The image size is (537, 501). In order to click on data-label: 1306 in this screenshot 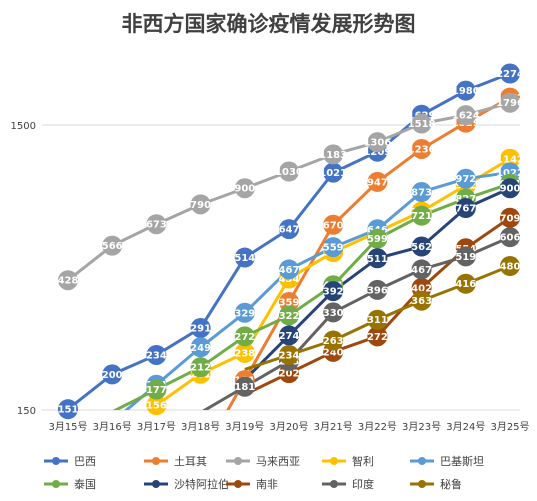, I will do `click(377, 143)`.